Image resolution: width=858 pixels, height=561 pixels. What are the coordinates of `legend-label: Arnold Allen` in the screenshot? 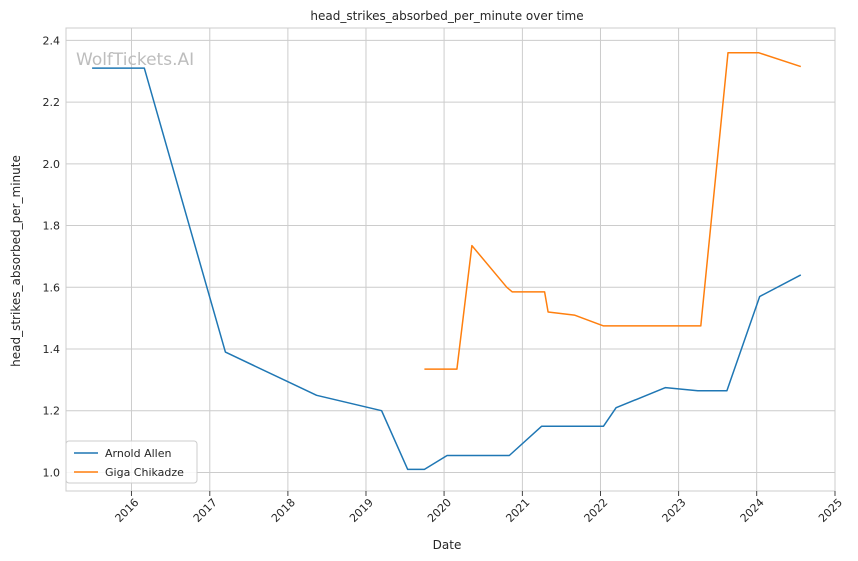 It's located at (138, 453).